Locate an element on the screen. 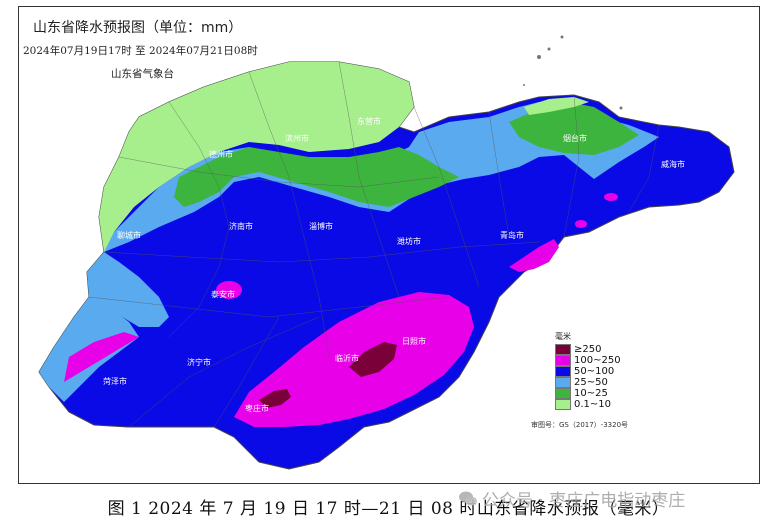 Image resolution: width=777 pixels, height=532 pixels. region-0-1-10-east is located at coordinates (556, 106).